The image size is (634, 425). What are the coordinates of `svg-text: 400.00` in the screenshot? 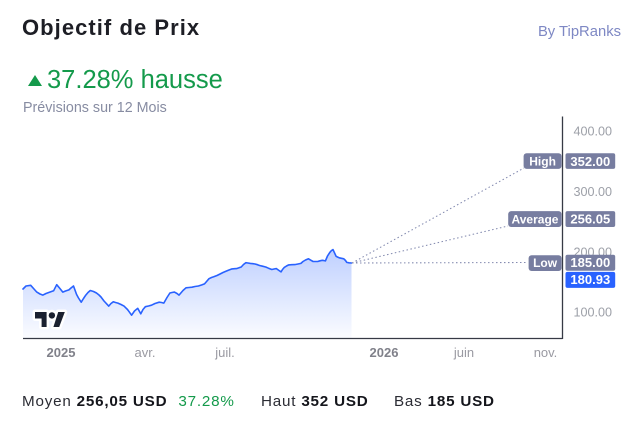 It's located at (593, 131).